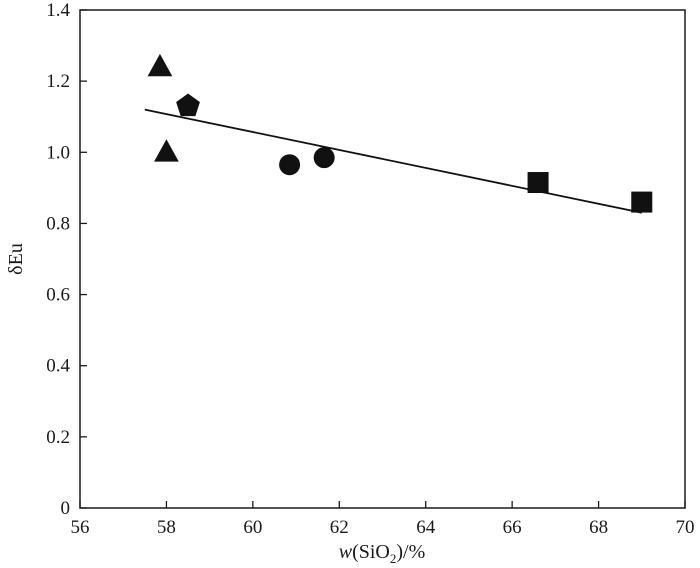 The image size is (700, 568). What do you see at coordinates (58, 366) in the screenshot?
I see `y-tick-label: 0.4` at bounding box center [58, 366].